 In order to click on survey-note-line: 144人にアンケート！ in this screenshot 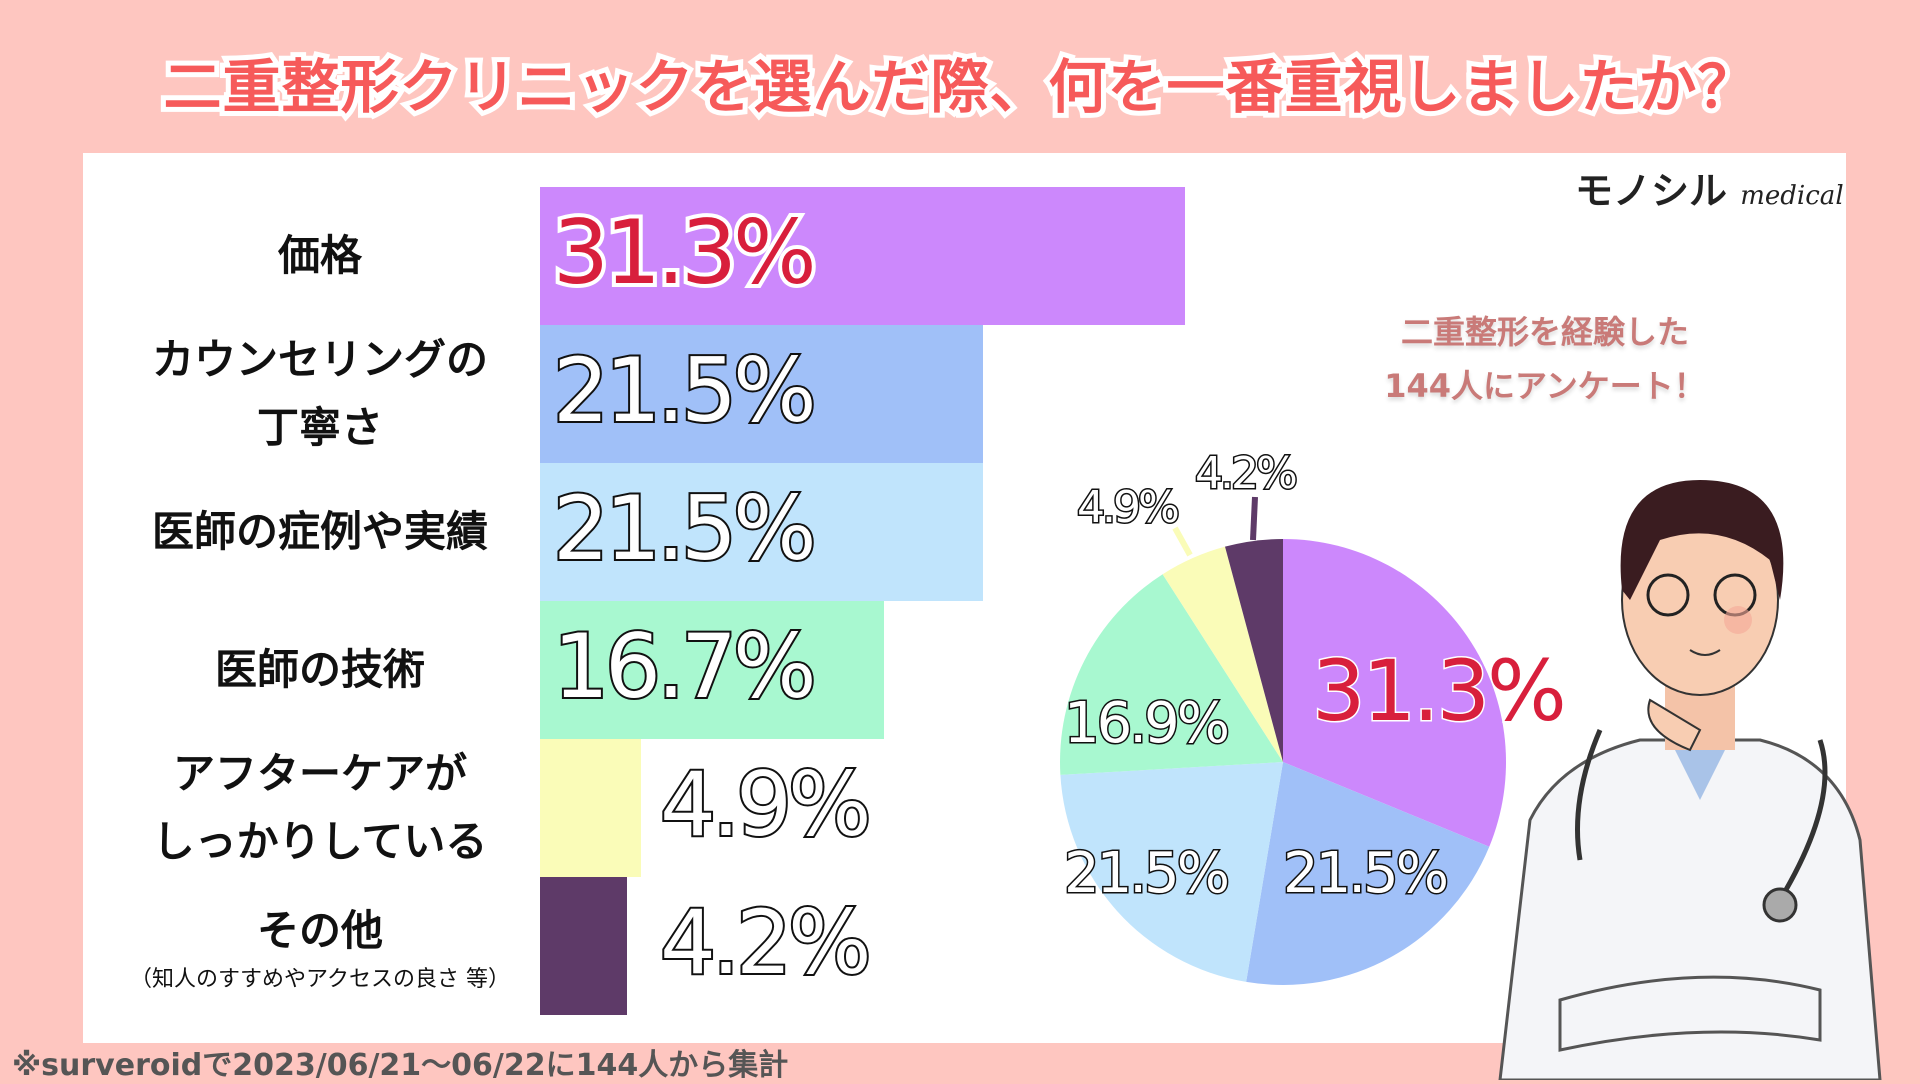, I will do `click(1545, 386)`.